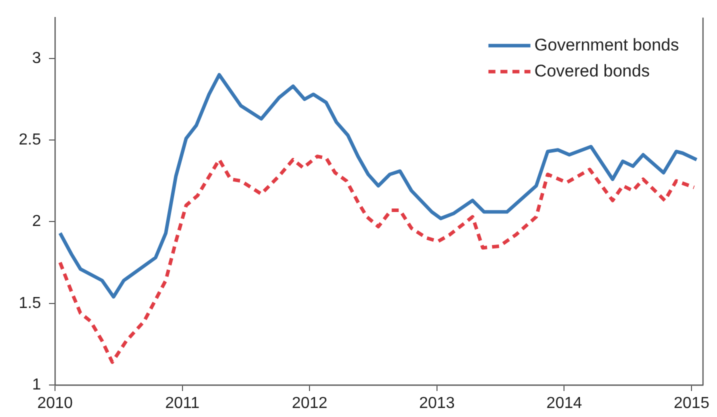  I want to click on y-tick-label: 3, so click(37, 58).